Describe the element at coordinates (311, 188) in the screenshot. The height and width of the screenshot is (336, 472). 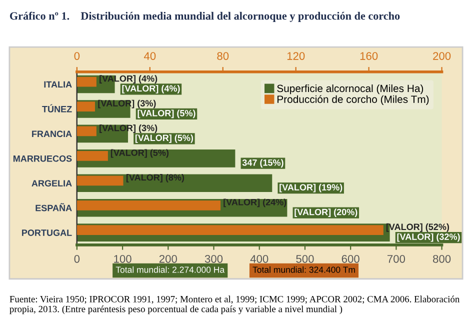
I see `annotation: [VALOR] (19%)` at that location.